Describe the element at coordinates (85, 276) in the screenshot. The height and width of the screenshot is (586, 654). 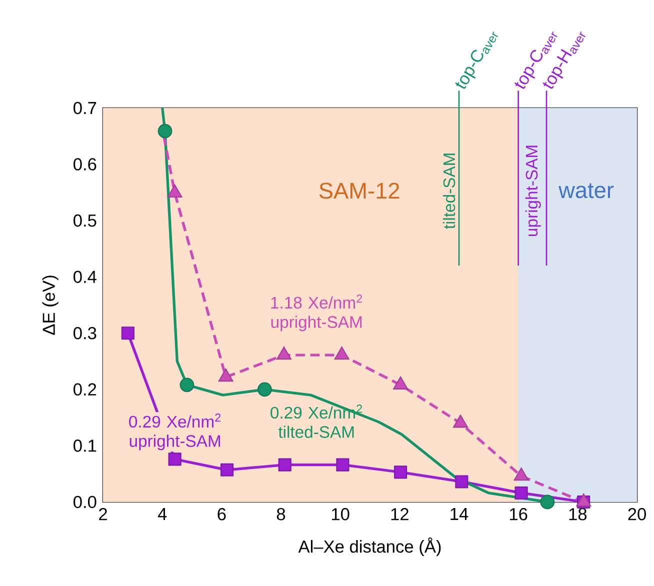
I see `y-tick-label: 0.4` at that location.